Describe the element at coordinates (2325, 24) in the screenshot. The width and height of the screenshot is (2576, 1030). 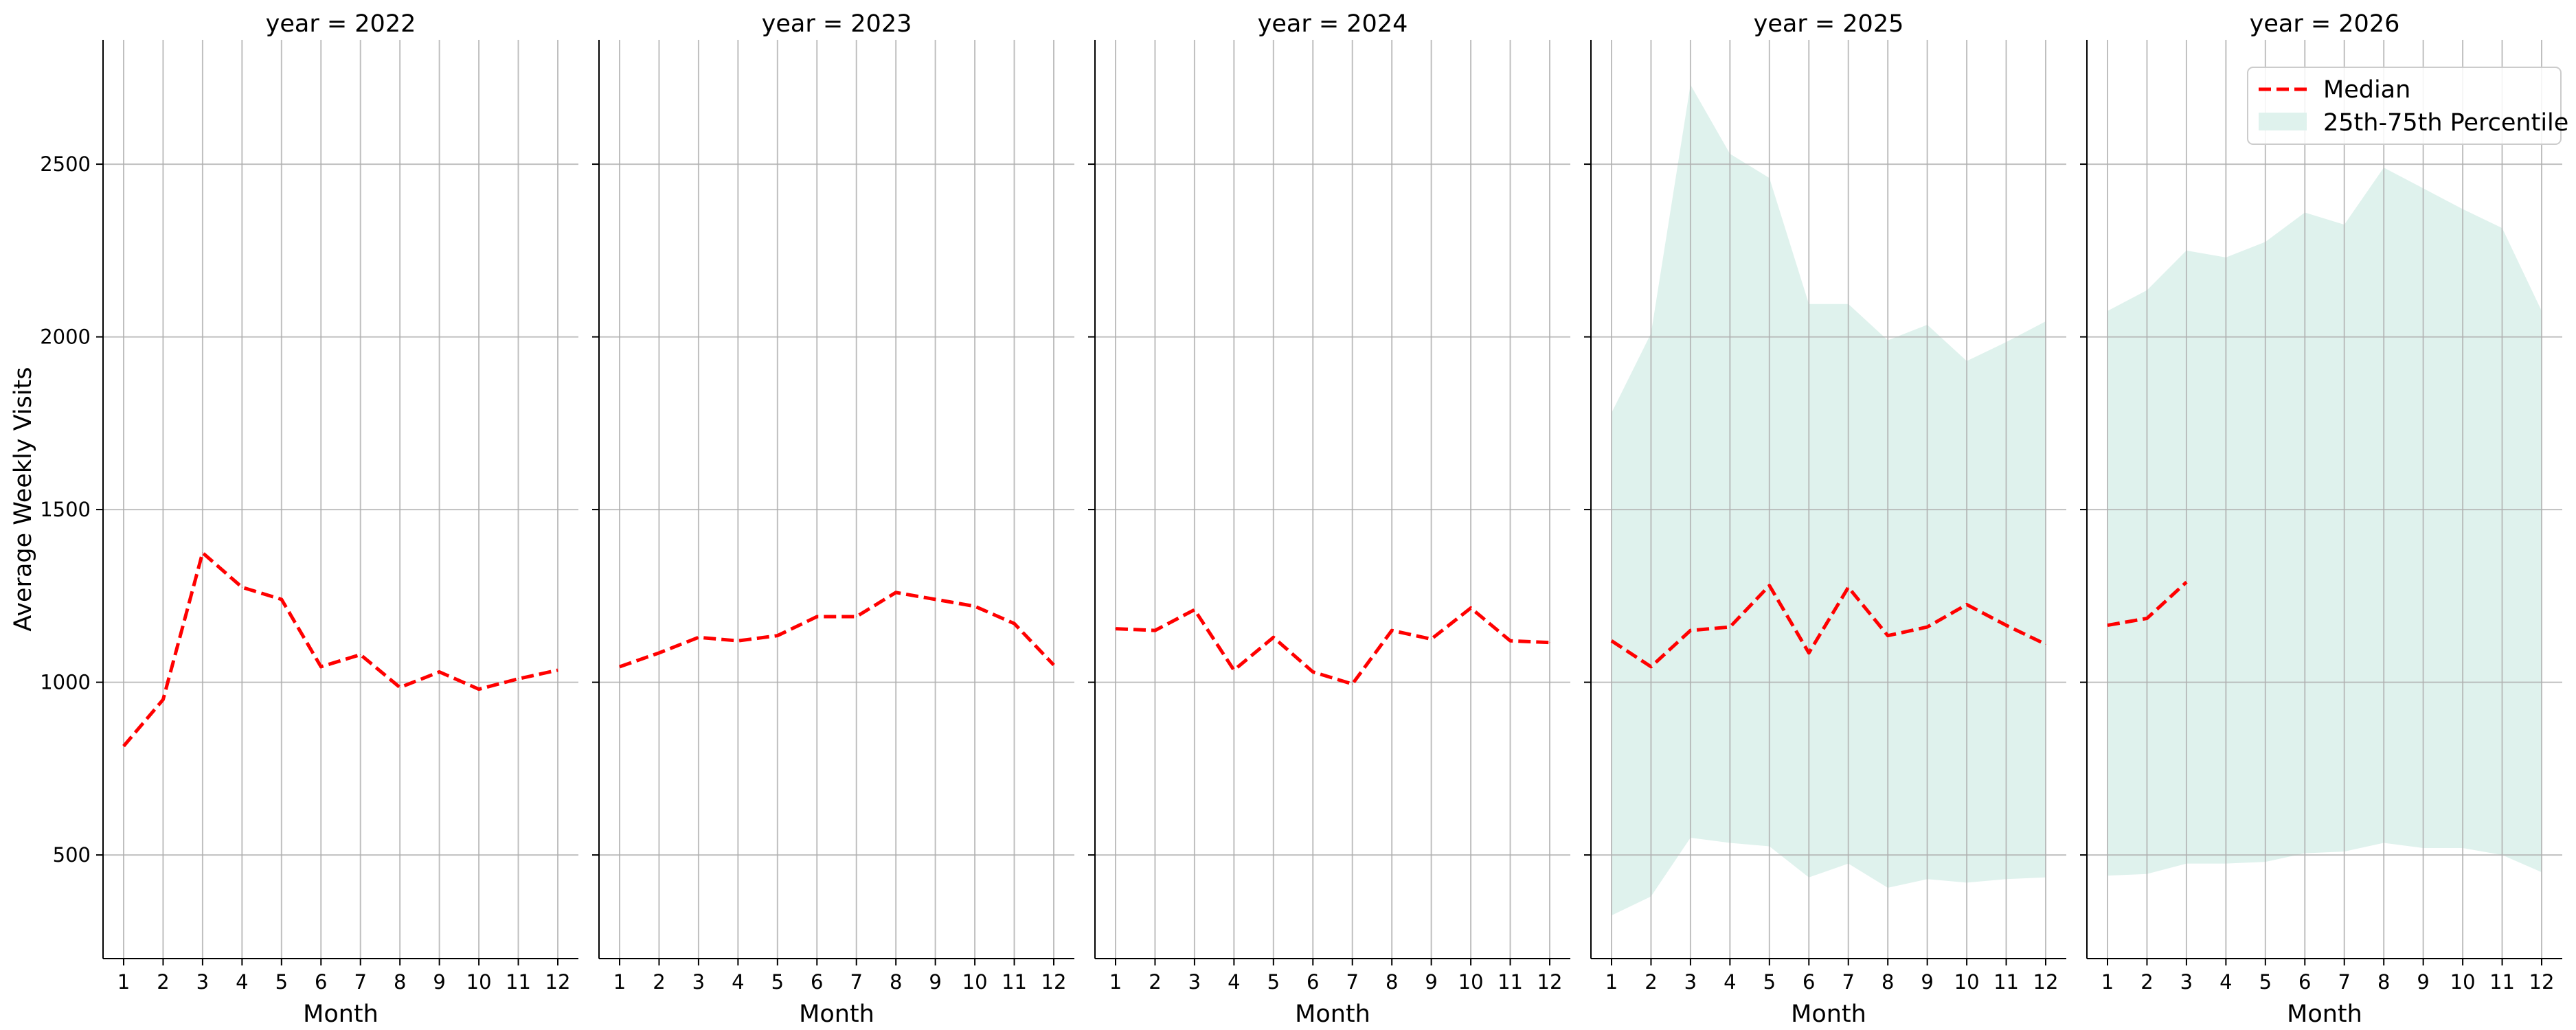
I see `facet-title: year = 2026` at that location.